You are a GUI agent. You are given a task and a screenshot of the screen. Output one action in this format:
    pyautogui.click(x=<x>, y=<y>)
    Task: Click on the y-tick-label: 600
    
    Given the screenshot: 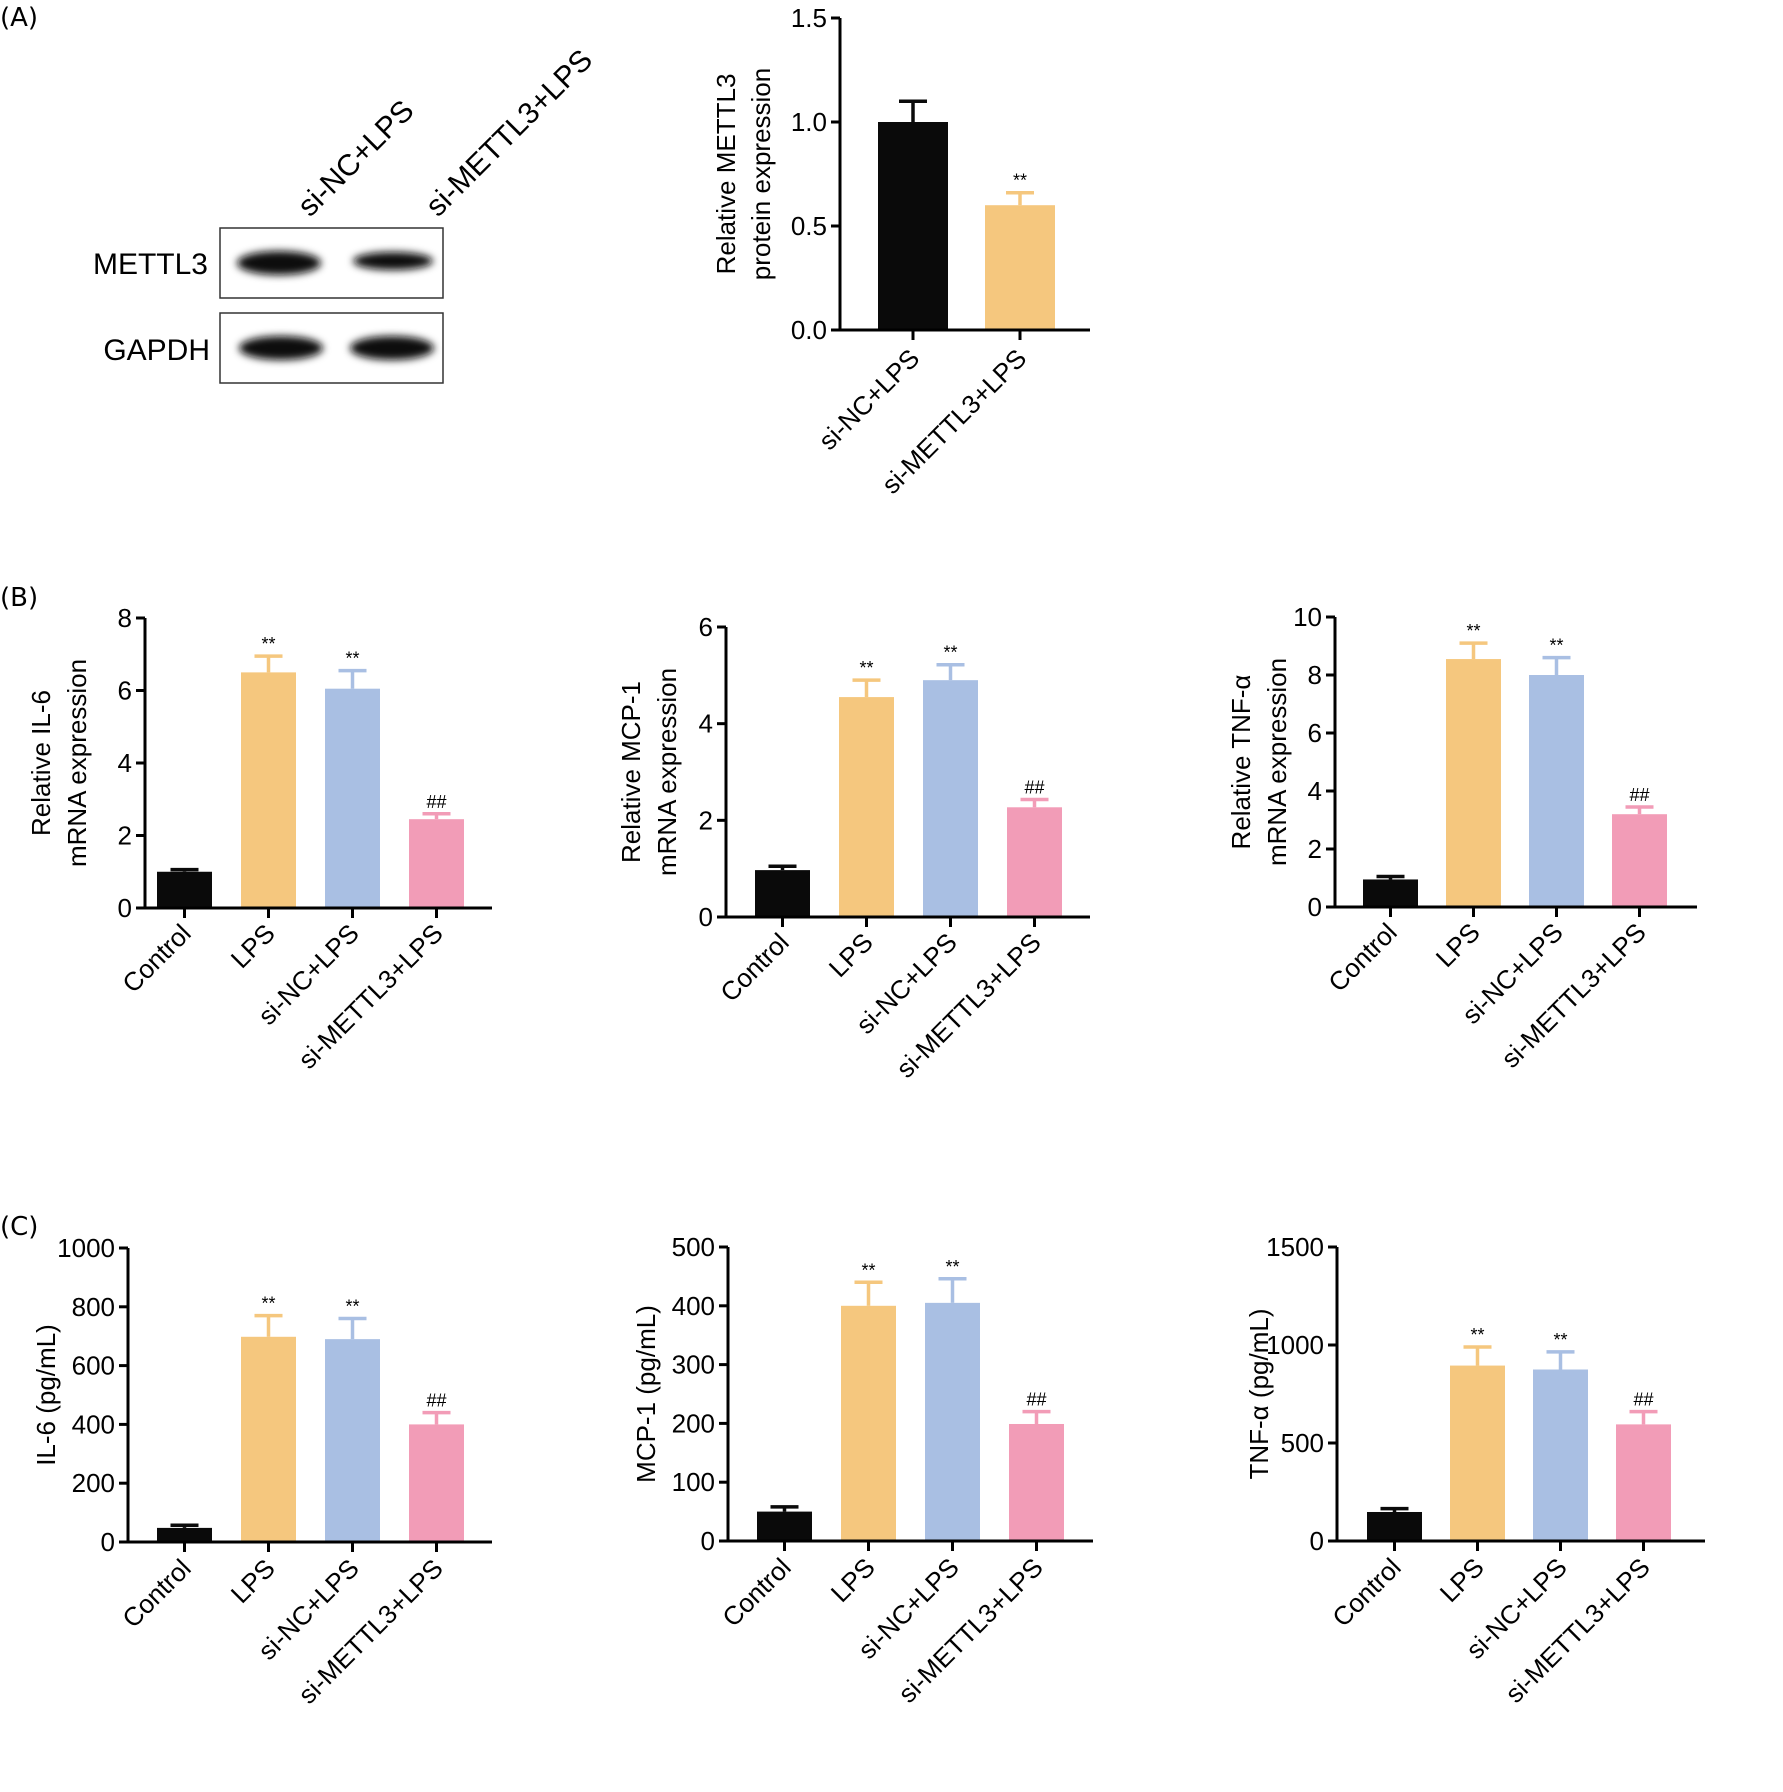 What is the action you would take?
    pyautogui.click(x=93, y=1366)
    